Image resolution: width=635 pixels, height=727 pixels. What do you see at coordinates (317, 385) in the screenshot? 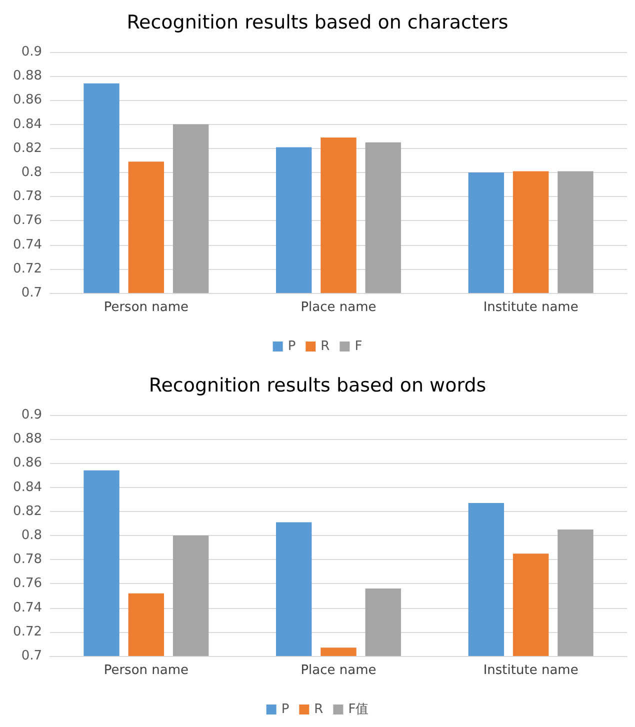
I see `chart-title: Recognition results based on words` at bounding box center [317, 385].